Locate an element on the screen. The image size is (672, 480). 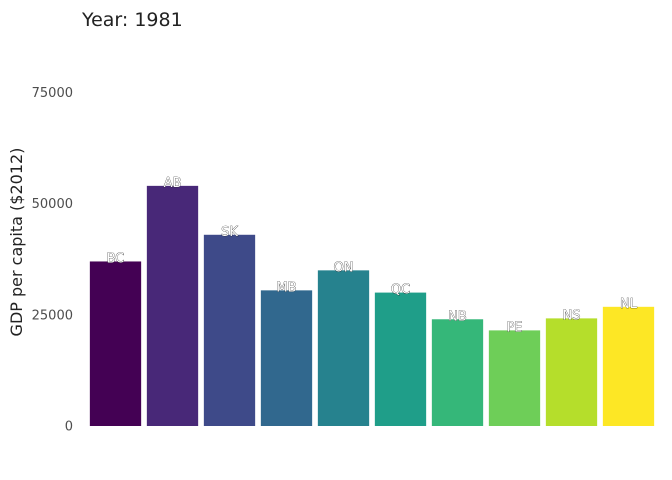
y-tick-label: 25000 is located at coordinates (52, 315).